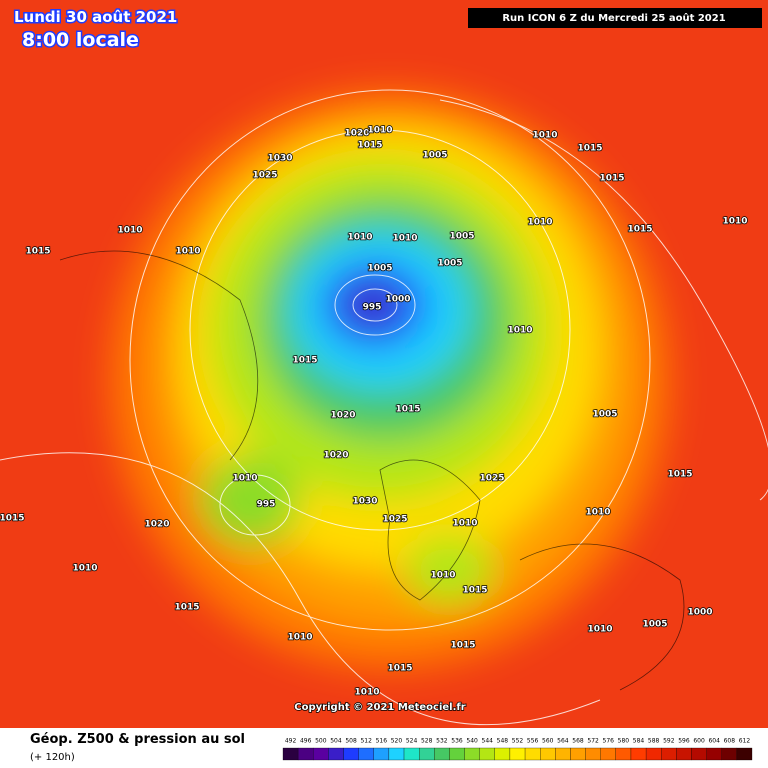 The width and height of the screenshot is (768, 768). I want to click on scale-label: 580, so click(624, 741).